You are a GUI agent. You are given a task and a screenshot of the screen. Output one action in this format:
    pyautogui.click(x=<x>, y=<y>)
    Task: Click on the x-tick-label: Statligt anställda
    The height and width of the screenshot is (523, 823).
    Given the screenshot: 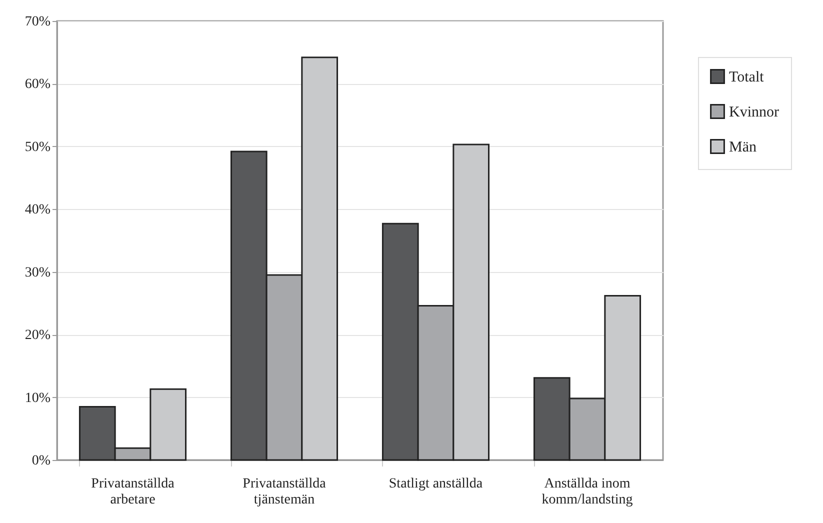 What is the action you would take?
    pyautogui.click(x=436, y=484)
    